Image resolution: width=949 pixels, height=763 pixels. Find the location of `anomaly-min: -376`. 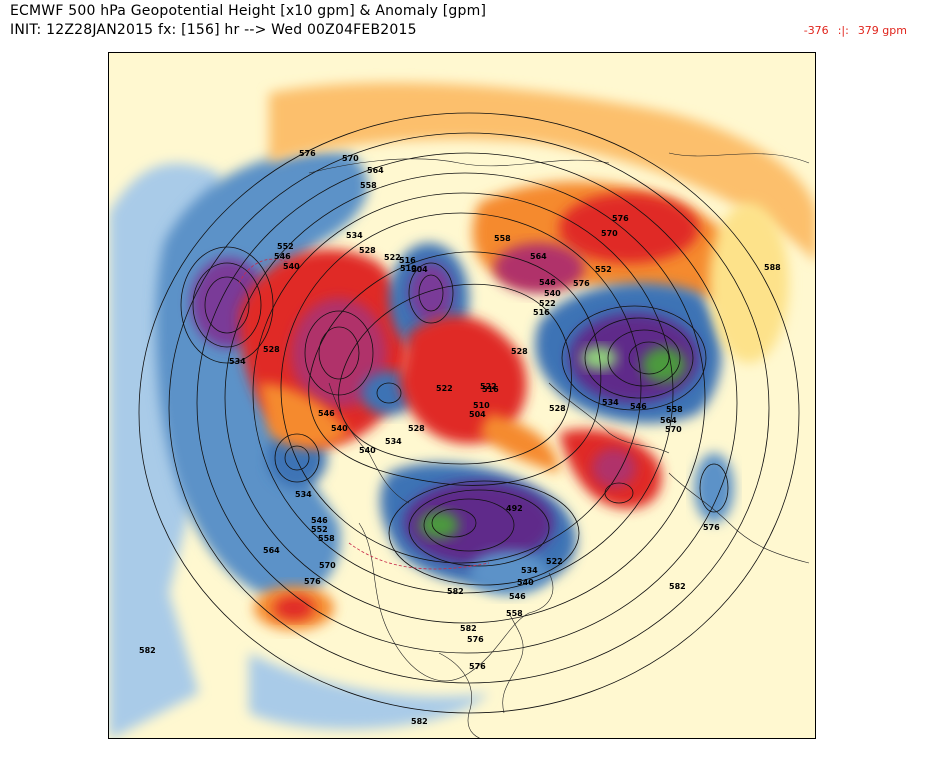

anomaly-min: -376 is located at coordinates (816, 30).